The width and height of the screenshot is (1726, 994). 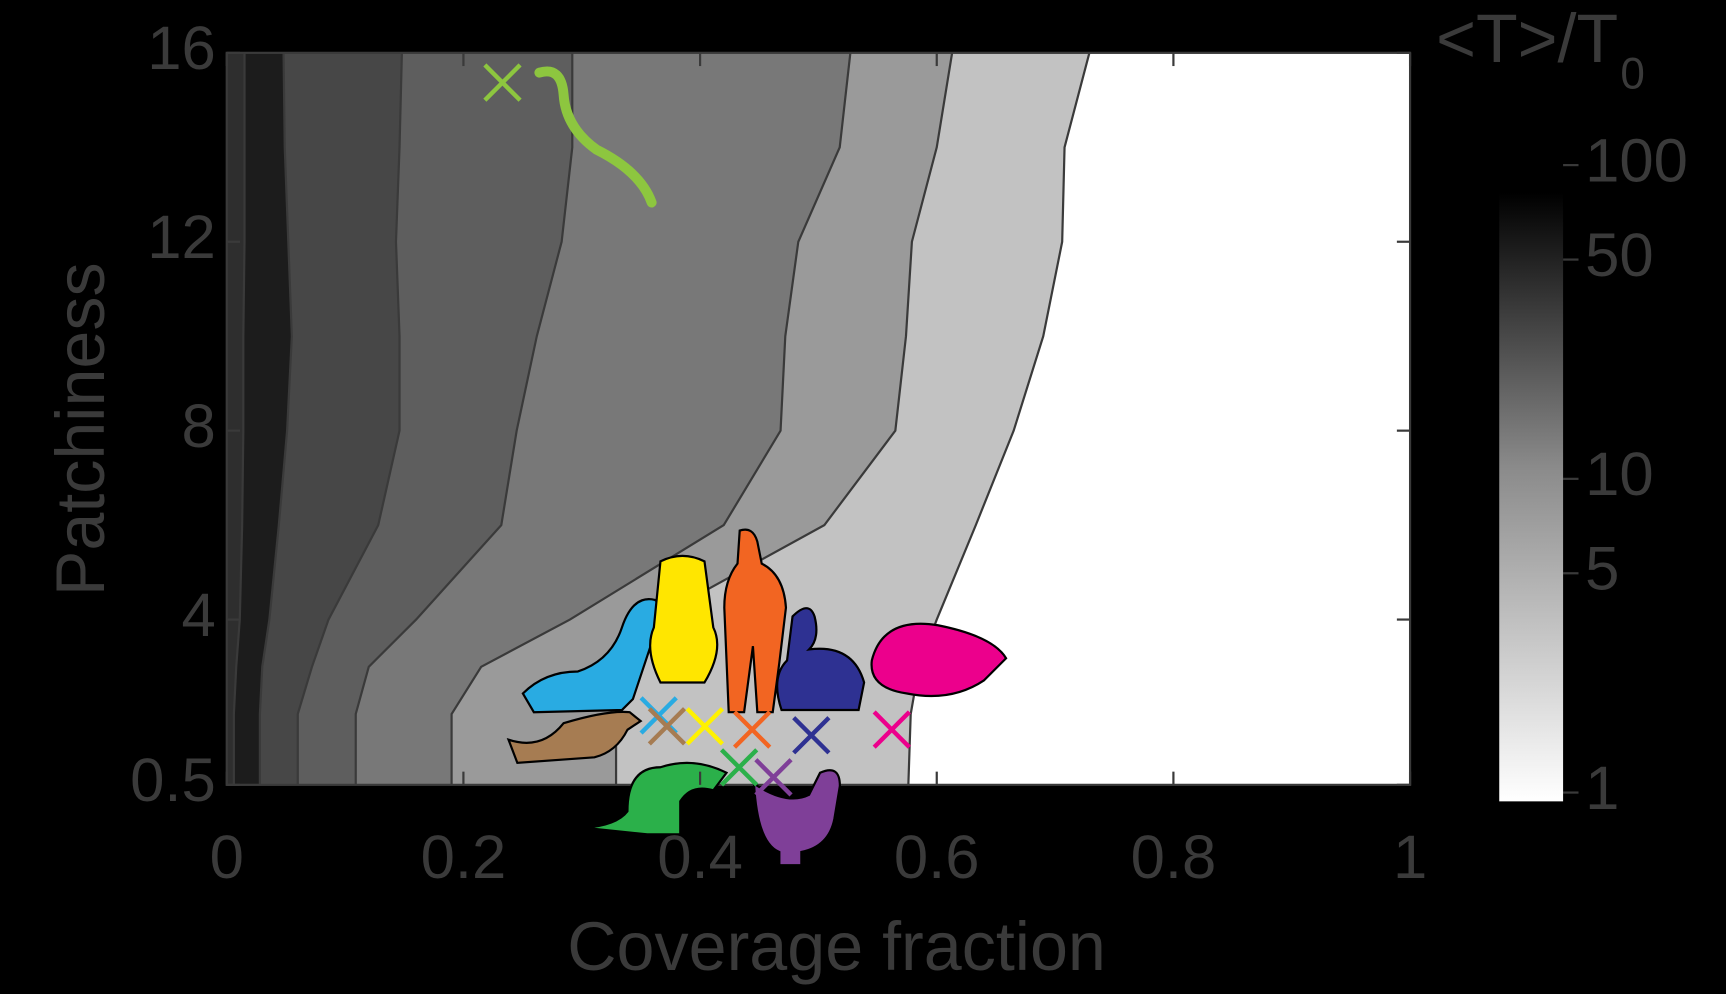 I want to click on colorbar-label: <T>/T, so click(x=1527, y=39).